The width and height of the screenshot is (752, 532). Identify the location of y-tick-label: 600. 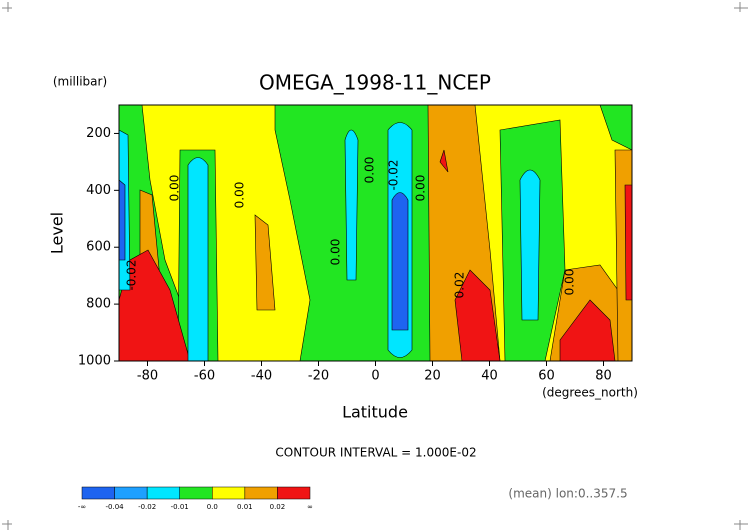
(98, 247).